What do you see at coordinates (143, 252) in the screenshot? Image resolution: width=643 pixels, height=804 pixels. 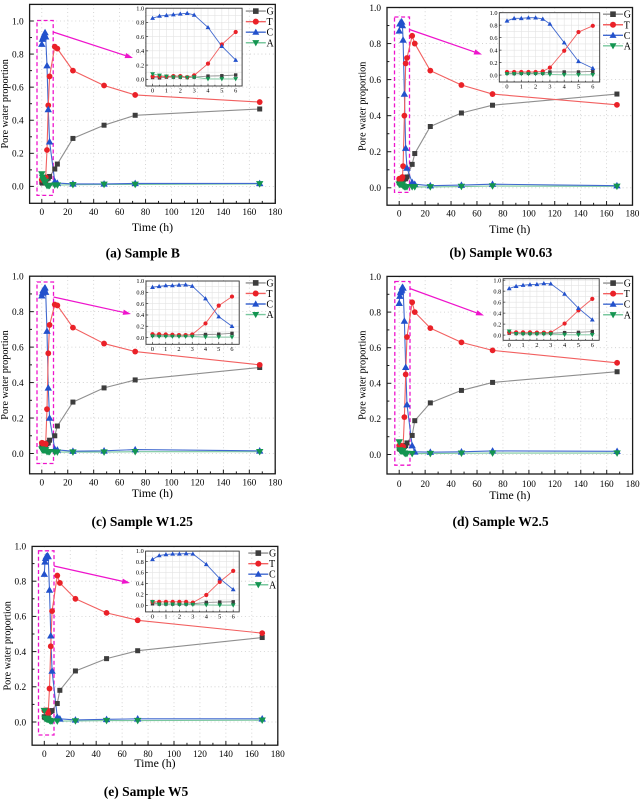 I see `svg-text: (a) Sample B` at bounding box center [143, 252].